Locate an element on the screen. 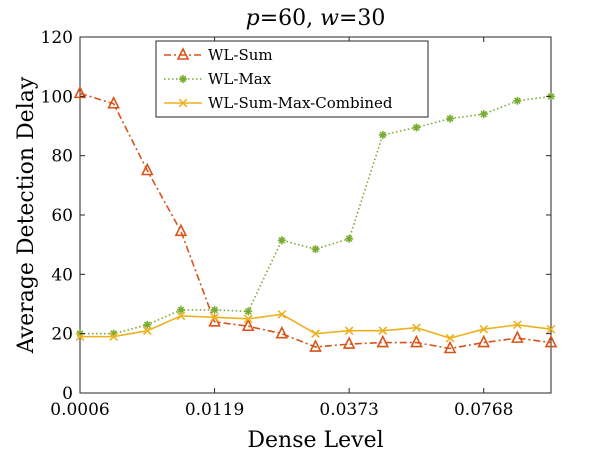 The image size is (609, 457). series-wl-sum-max-combined is located at coordinates (315, 326).